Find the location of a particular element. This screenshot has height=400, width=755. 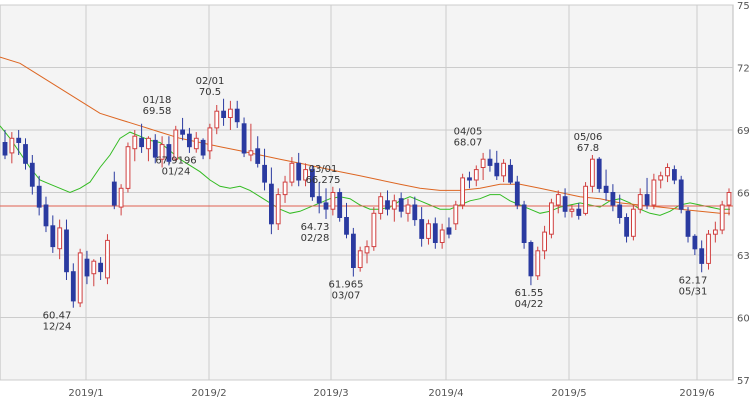

x-tick-label: 2019/2 is located at coordinates (208, 393).